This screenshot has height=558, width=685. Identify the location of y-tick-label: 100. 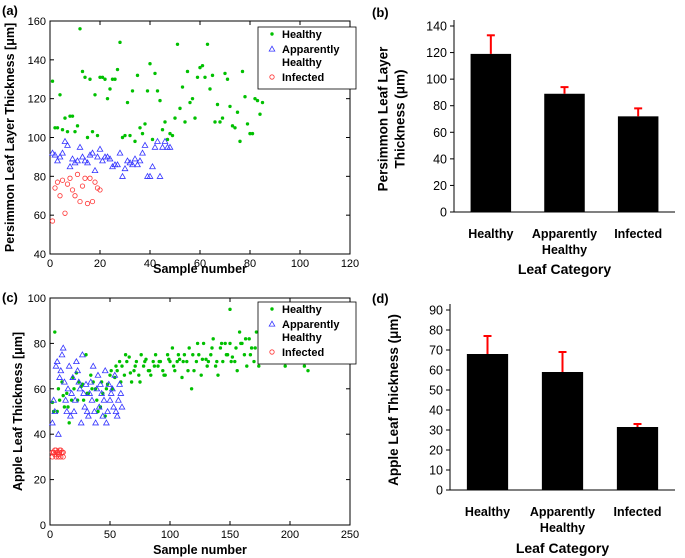
(436, 80).